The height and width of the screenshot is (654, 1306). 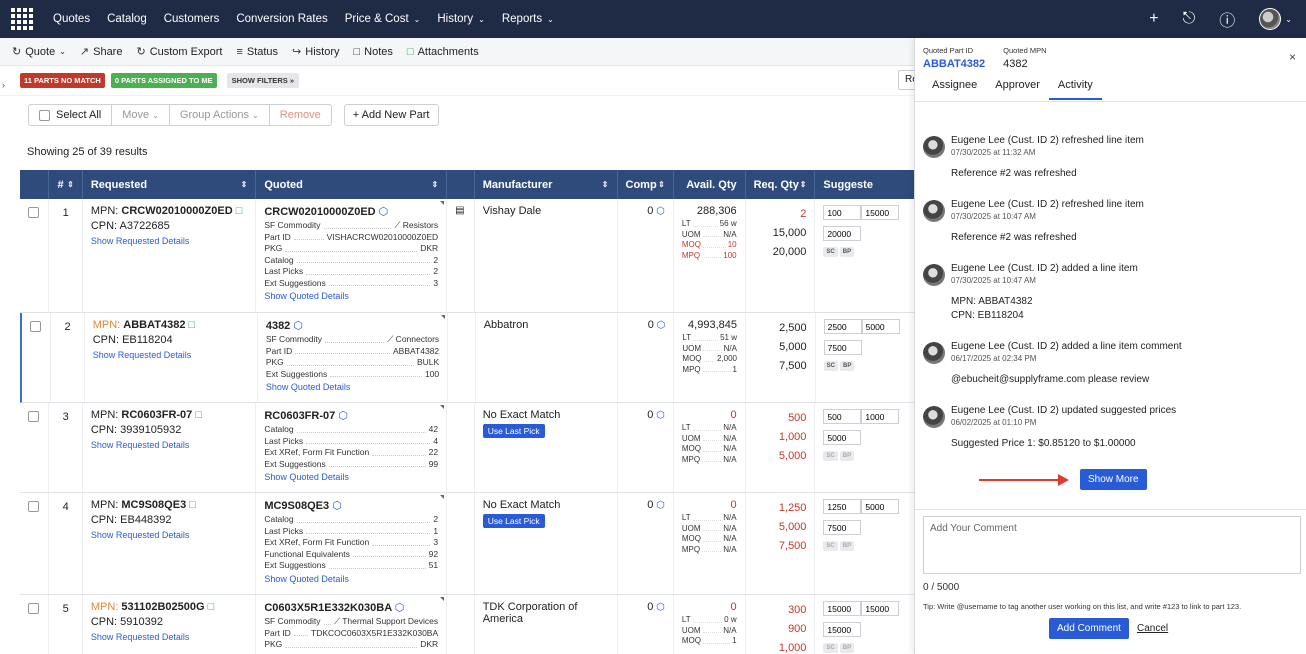 I want to click on quote-menu-button: ↻ Quote ⌄, so click(x=39, y=52).